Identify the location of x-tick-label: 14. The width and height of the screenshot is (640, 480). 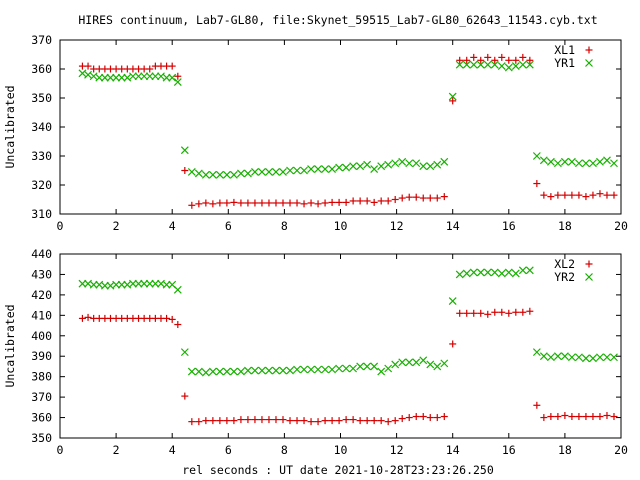
(453, 226).